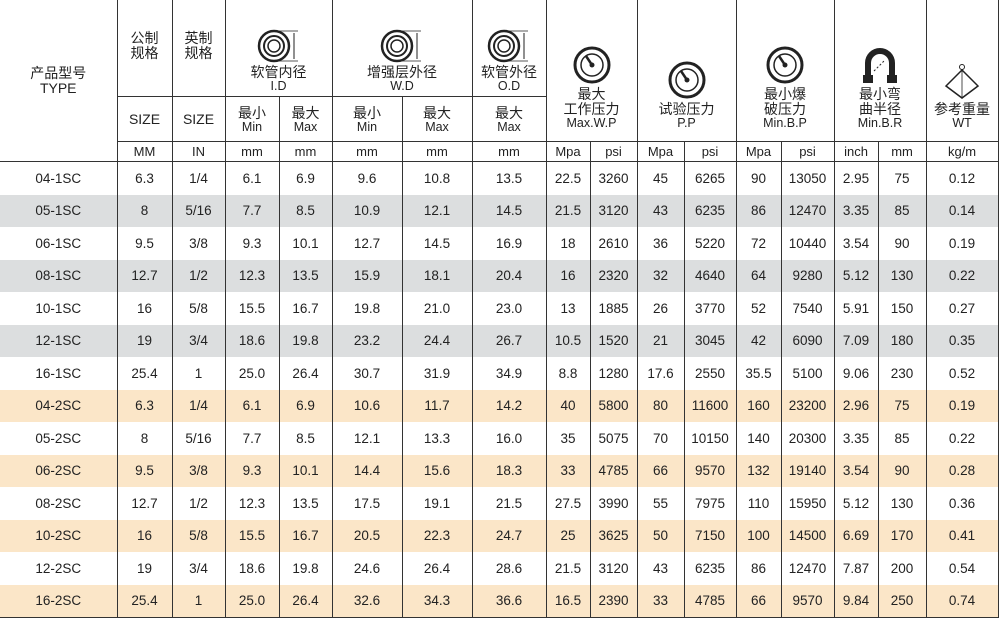  Describe the element at coordinates (509, 535) in the screenshot. I see `table-cell: 24.7` at that location.